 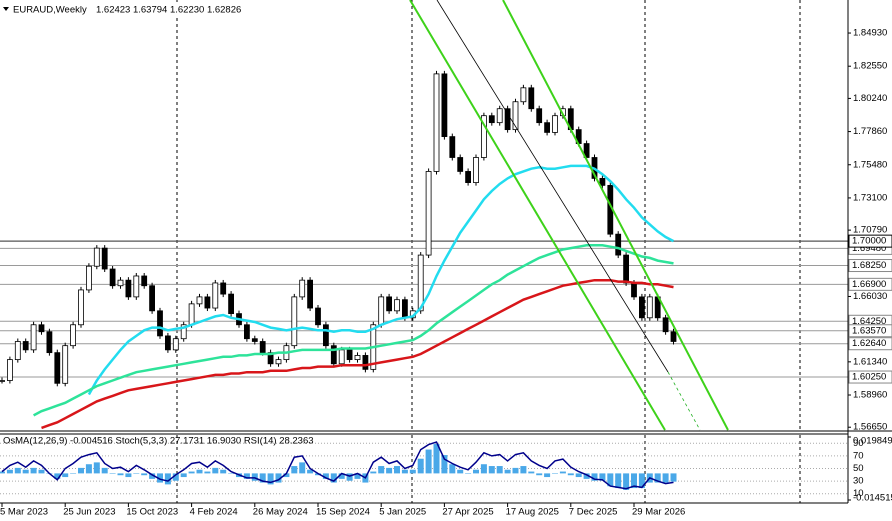 I want to click on x-tick-label: 4 Feb 2024, so click(x=214, y=512).